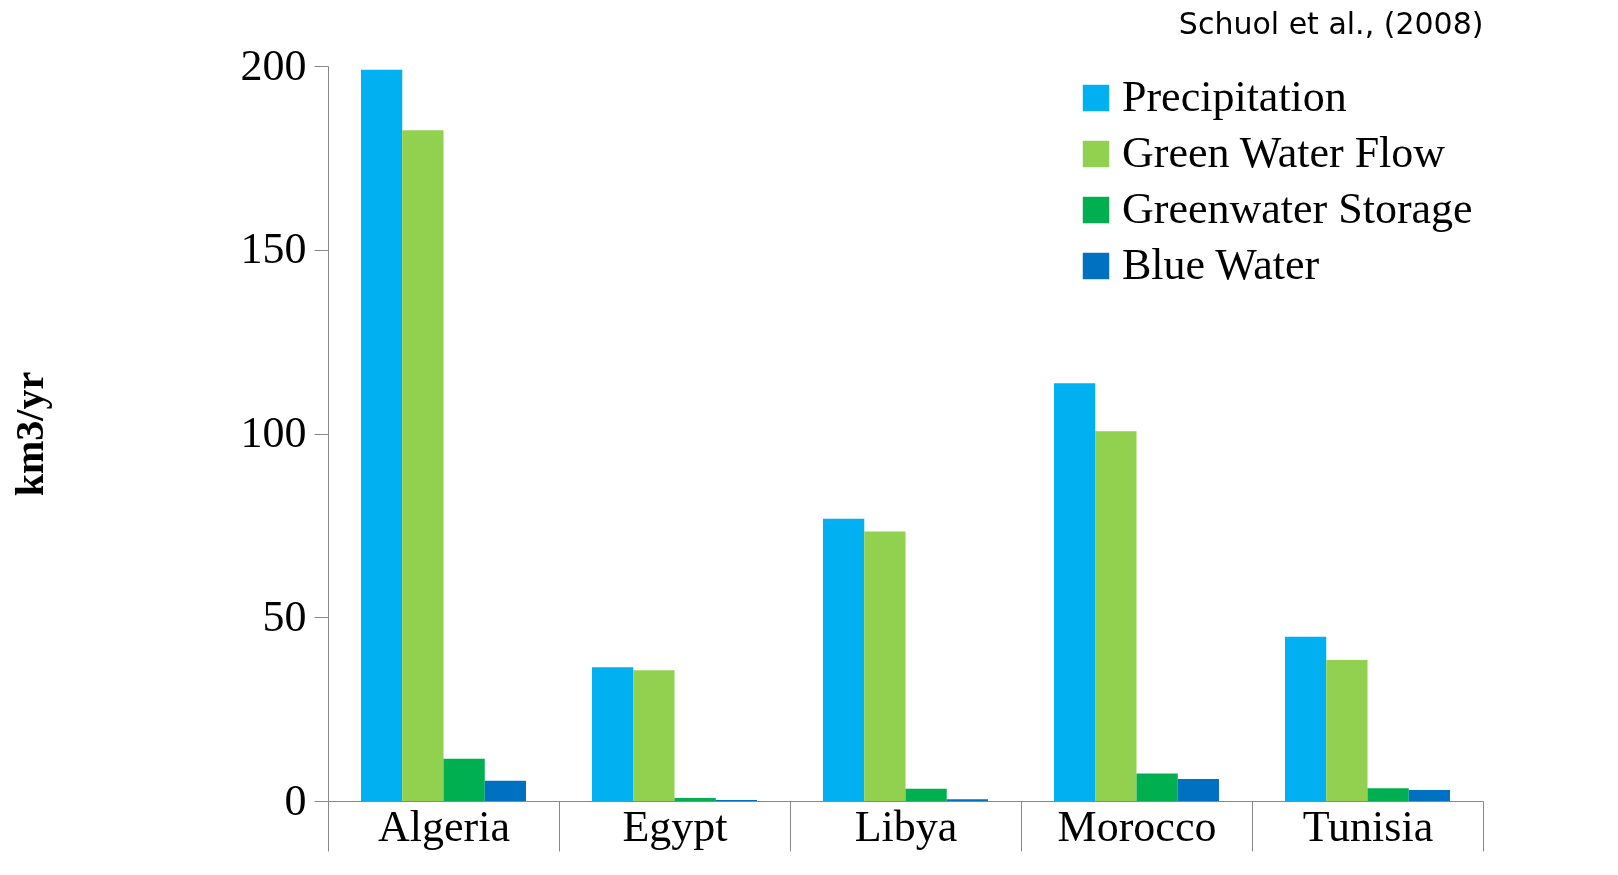 The width and height of the screenshot is (1618, 875). I want to click on legend-label: Green Water Flow, so click(1284, 152).